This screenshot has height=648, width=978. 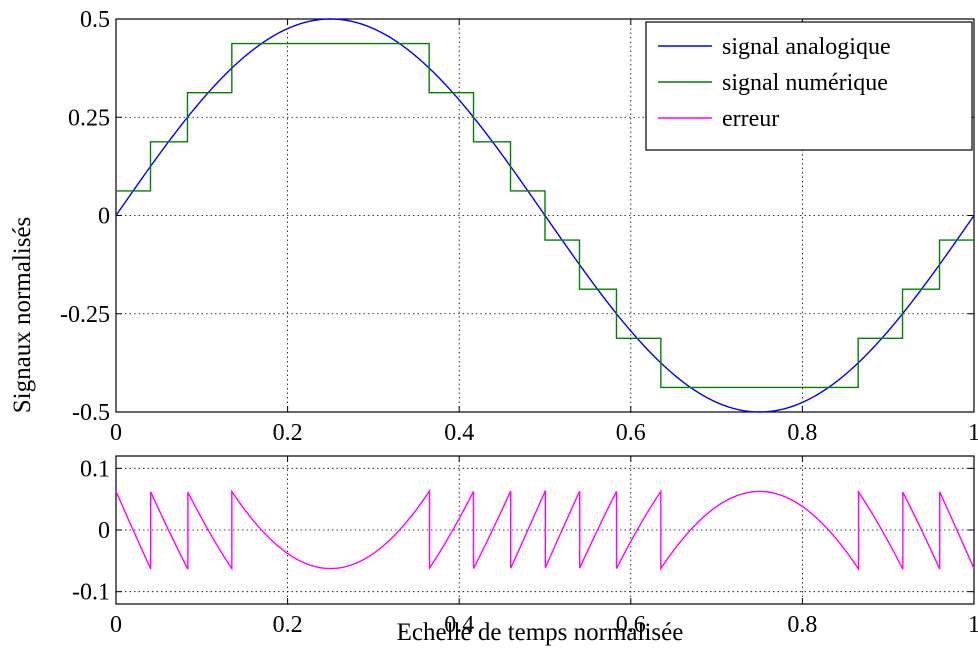 I want to click on legend-entry-label: erreur, so click(x=750, y=119).